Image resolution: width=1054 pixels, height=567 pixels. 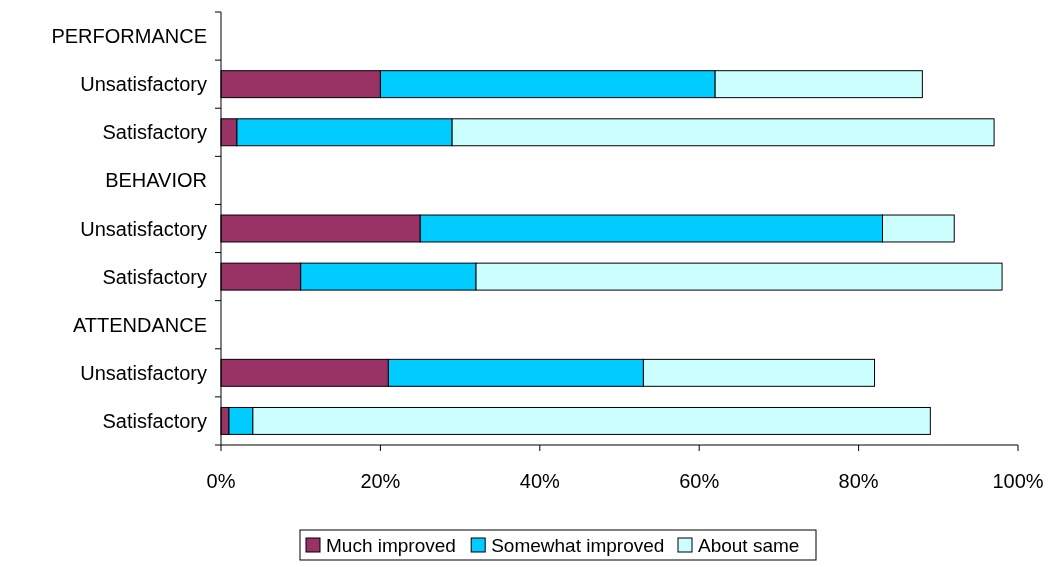 I want to click on y-tick-label: ATTENDANCE, so click(x=139, y=324).